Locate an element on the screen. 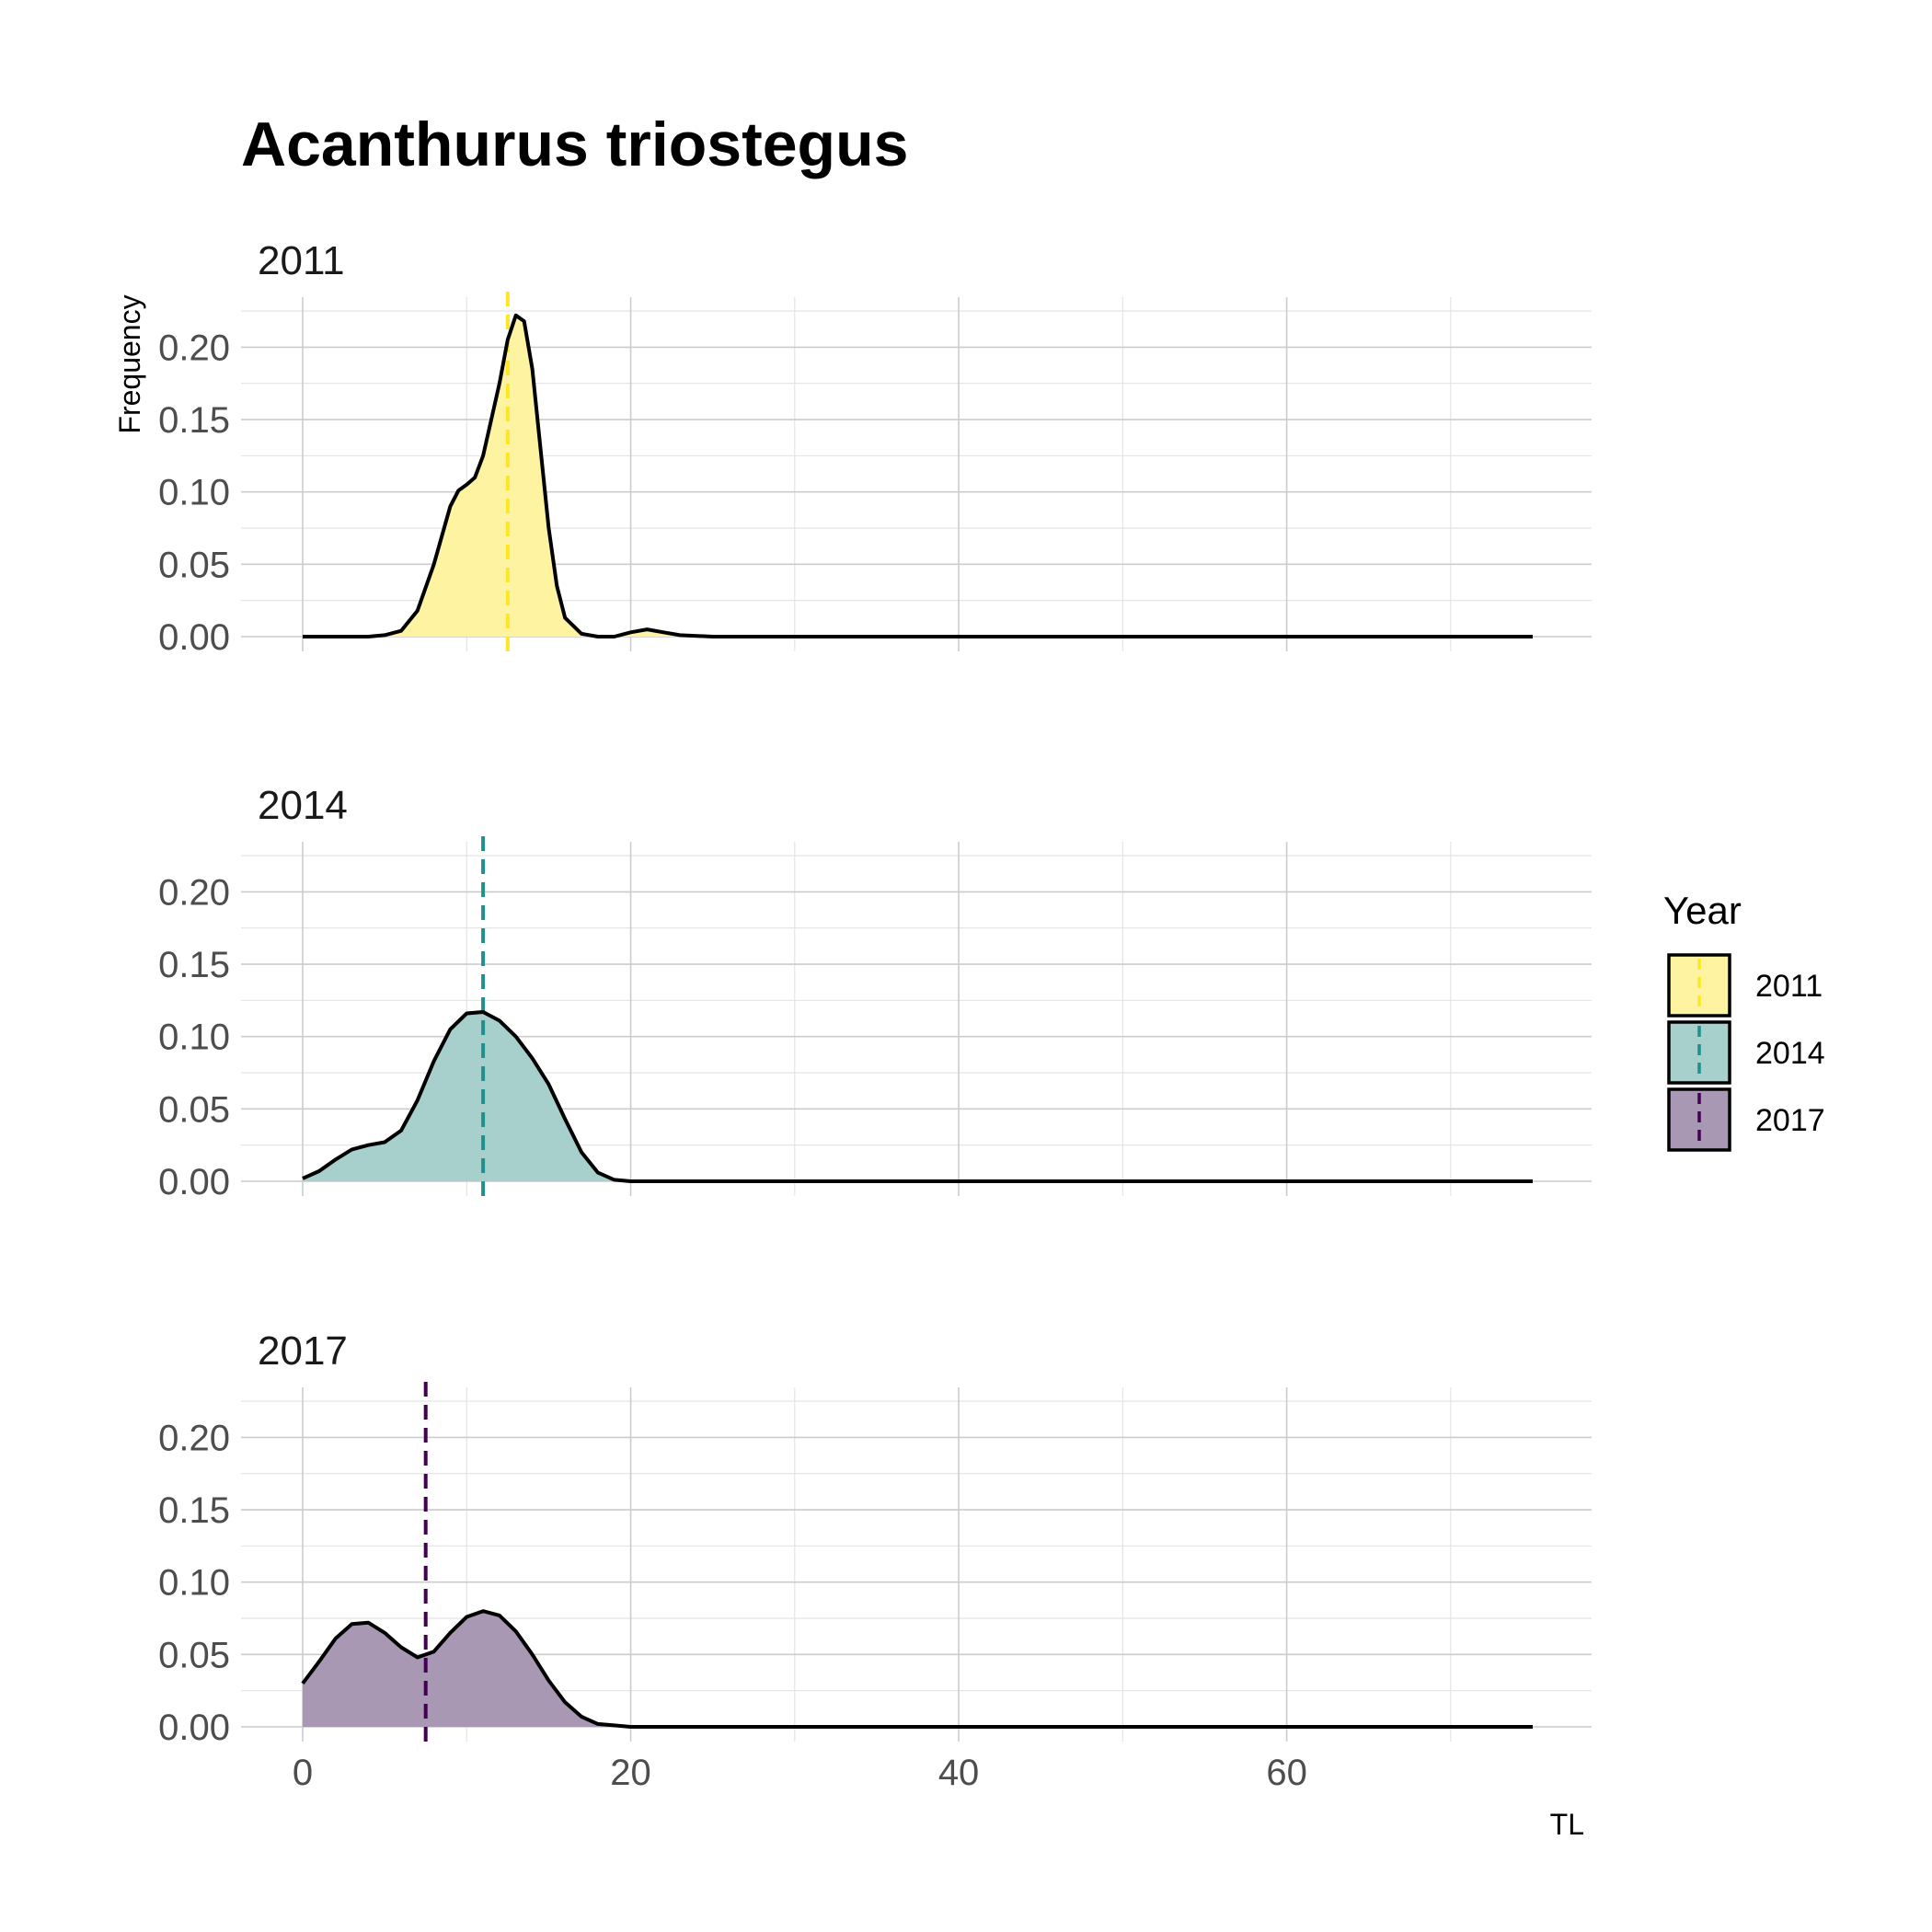  legend-items: 2011 2014 2017 is located at coordinates (1746, 1052).